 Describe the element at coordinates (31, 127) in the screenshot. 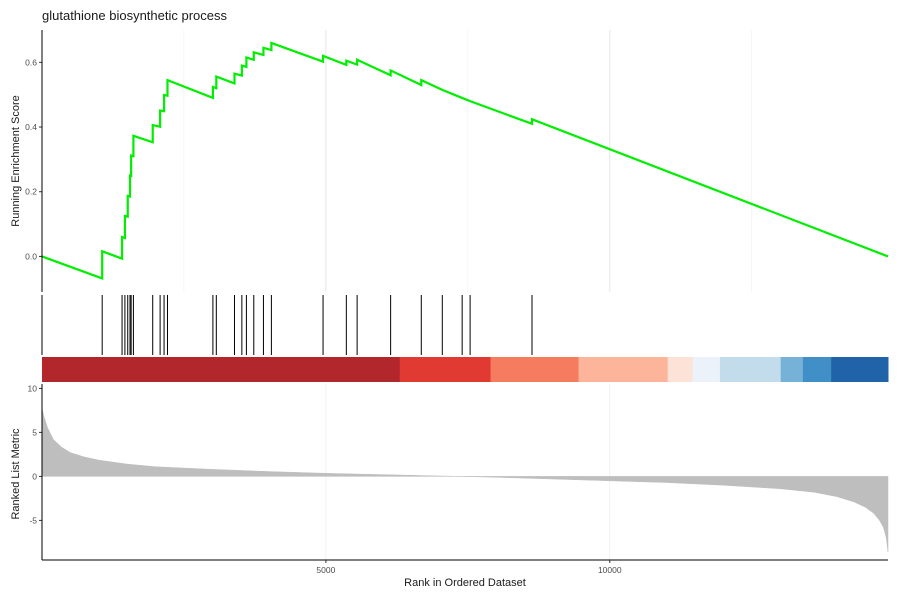

I see `es-y-tick-label: 0.4` at that location.